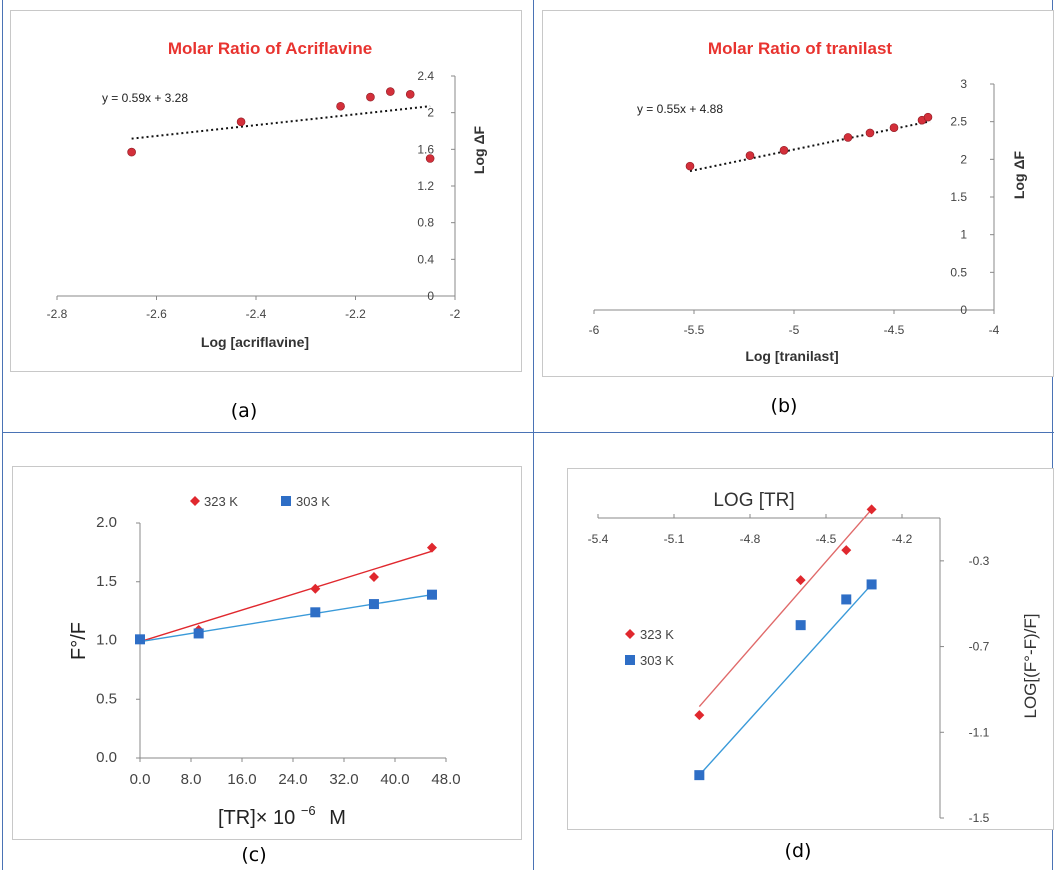 Image resolution: width=1054 pixels, height=870 pixels. What do you see at coordinates (106, 522) in the screenshot?
I see `chart-c-y-tick-label: 2.0` at bounding box center [106, 522].